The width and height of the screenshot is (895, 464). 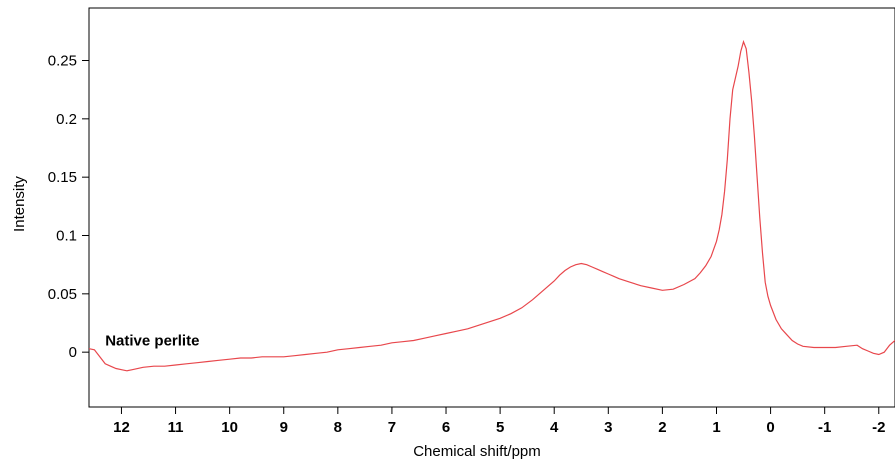 What do you see at coordinates (500, 427) in the screenshot?
I see `x-tick-label: 5` at bounding box center [500, 427].